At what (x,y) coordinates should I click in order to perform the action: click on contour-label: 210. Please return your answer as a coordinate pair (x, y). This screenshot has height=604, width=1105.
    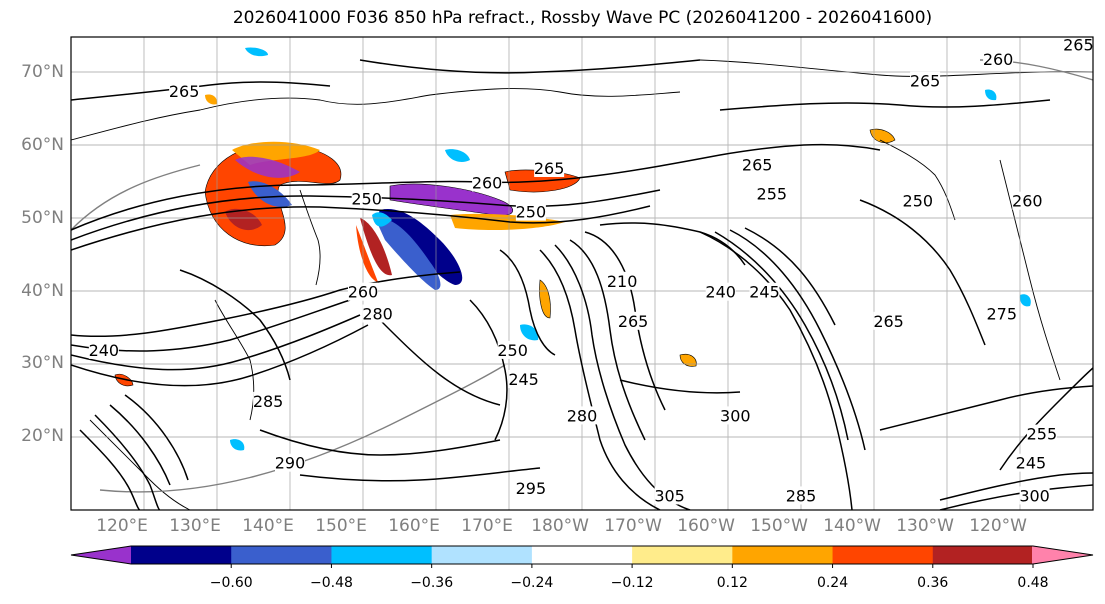
    Looking at the image, I should click on (622, 281).